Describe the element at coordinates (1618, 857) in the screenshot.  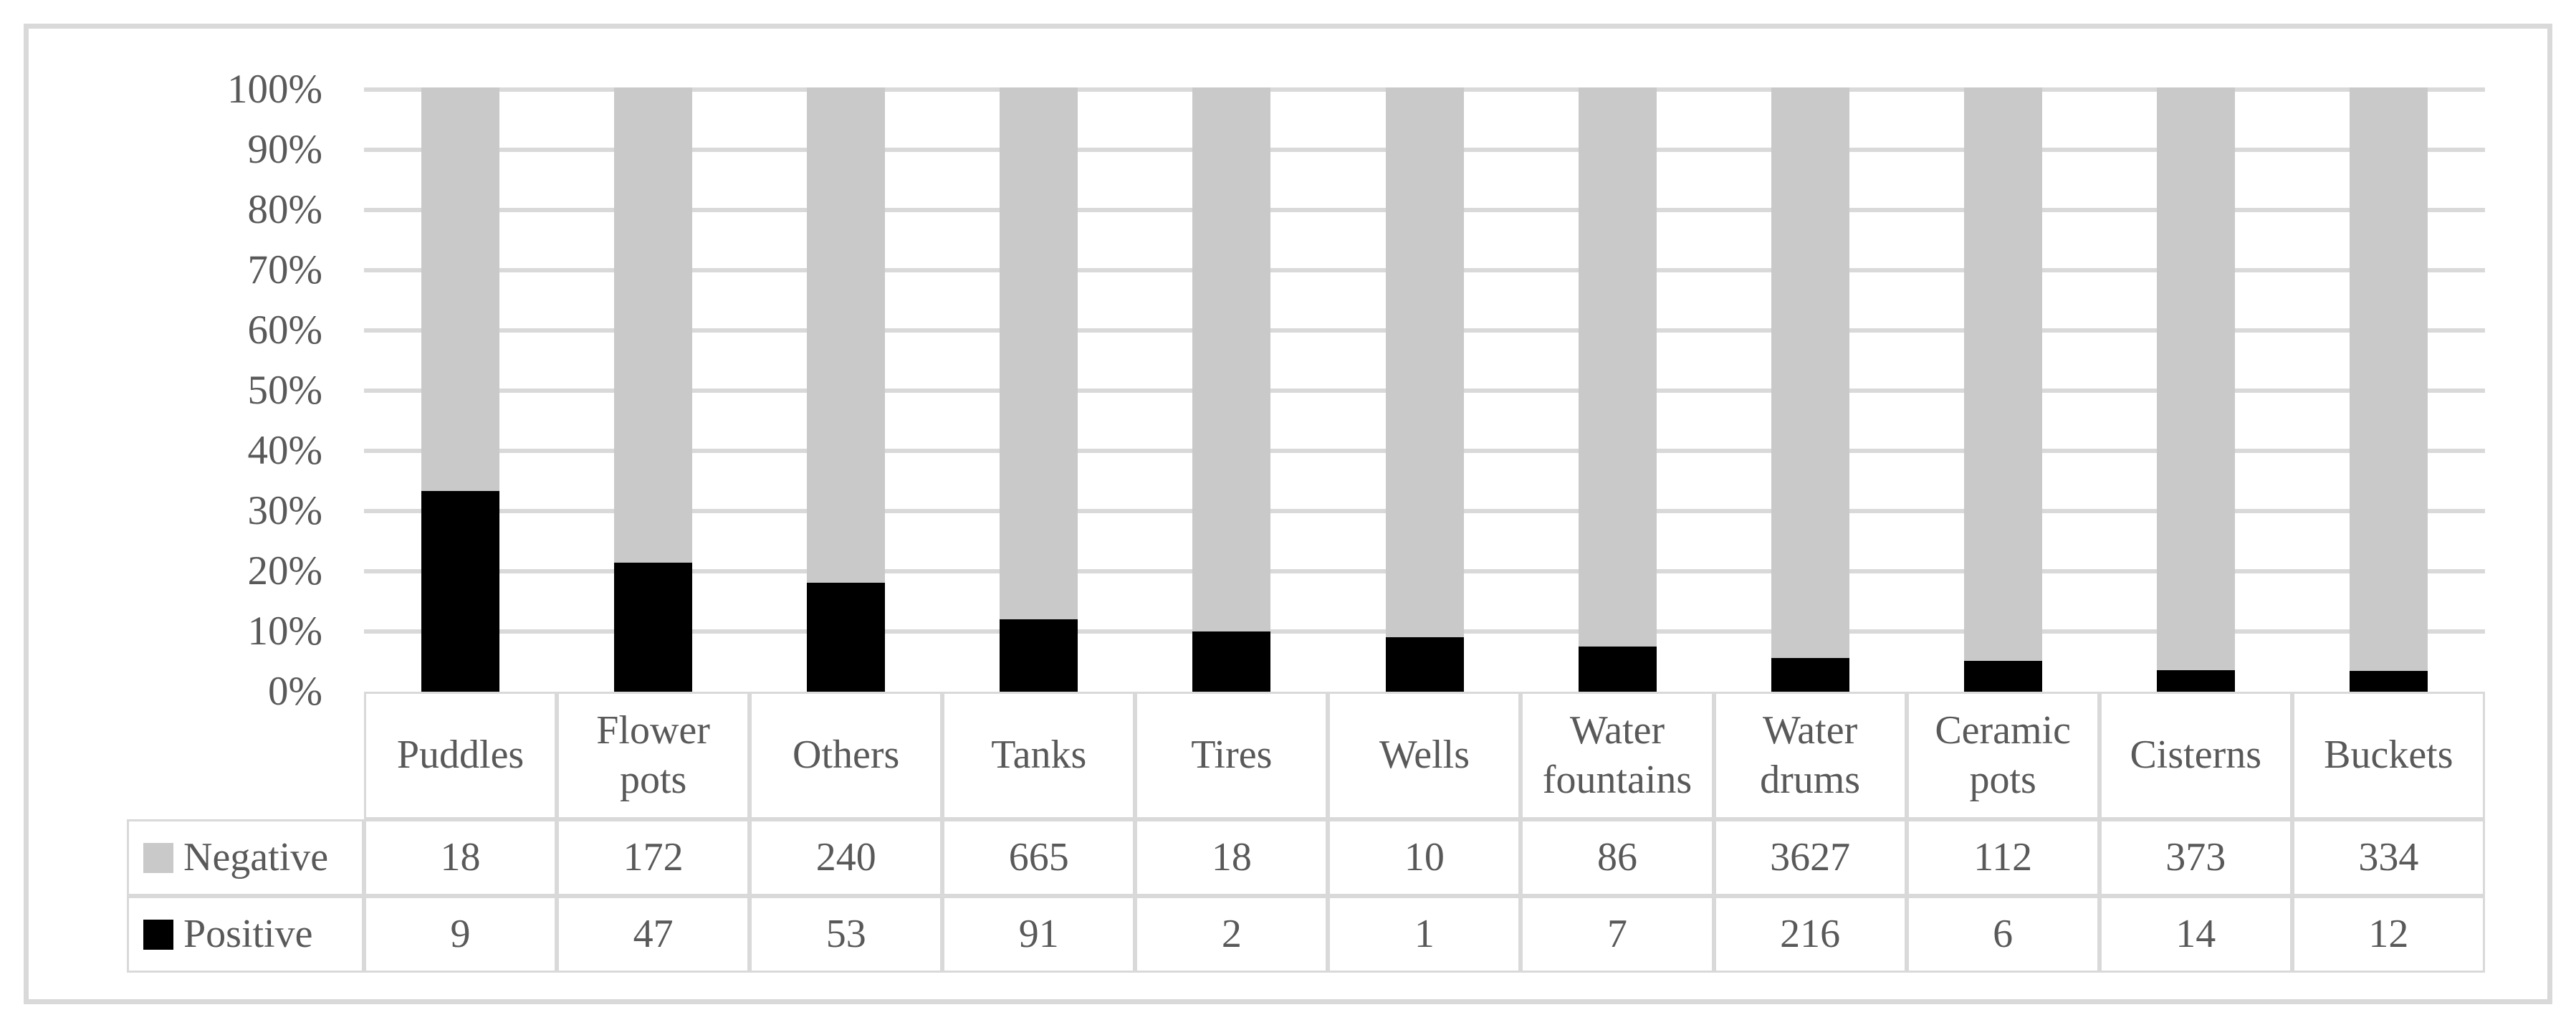
I see `table-value-cell: 86` at that location.